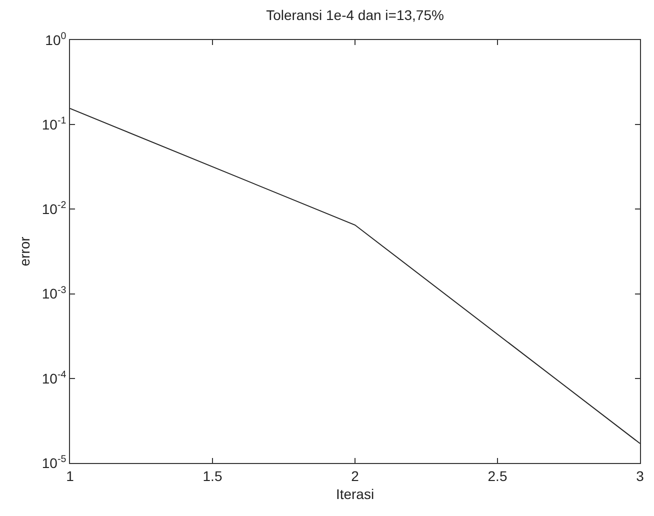 The image size is (654, 516). What do you see at coordinates (70, 476) in the screenshot?
I see `x-tick-label: 1` at bounding box center [70, 476].